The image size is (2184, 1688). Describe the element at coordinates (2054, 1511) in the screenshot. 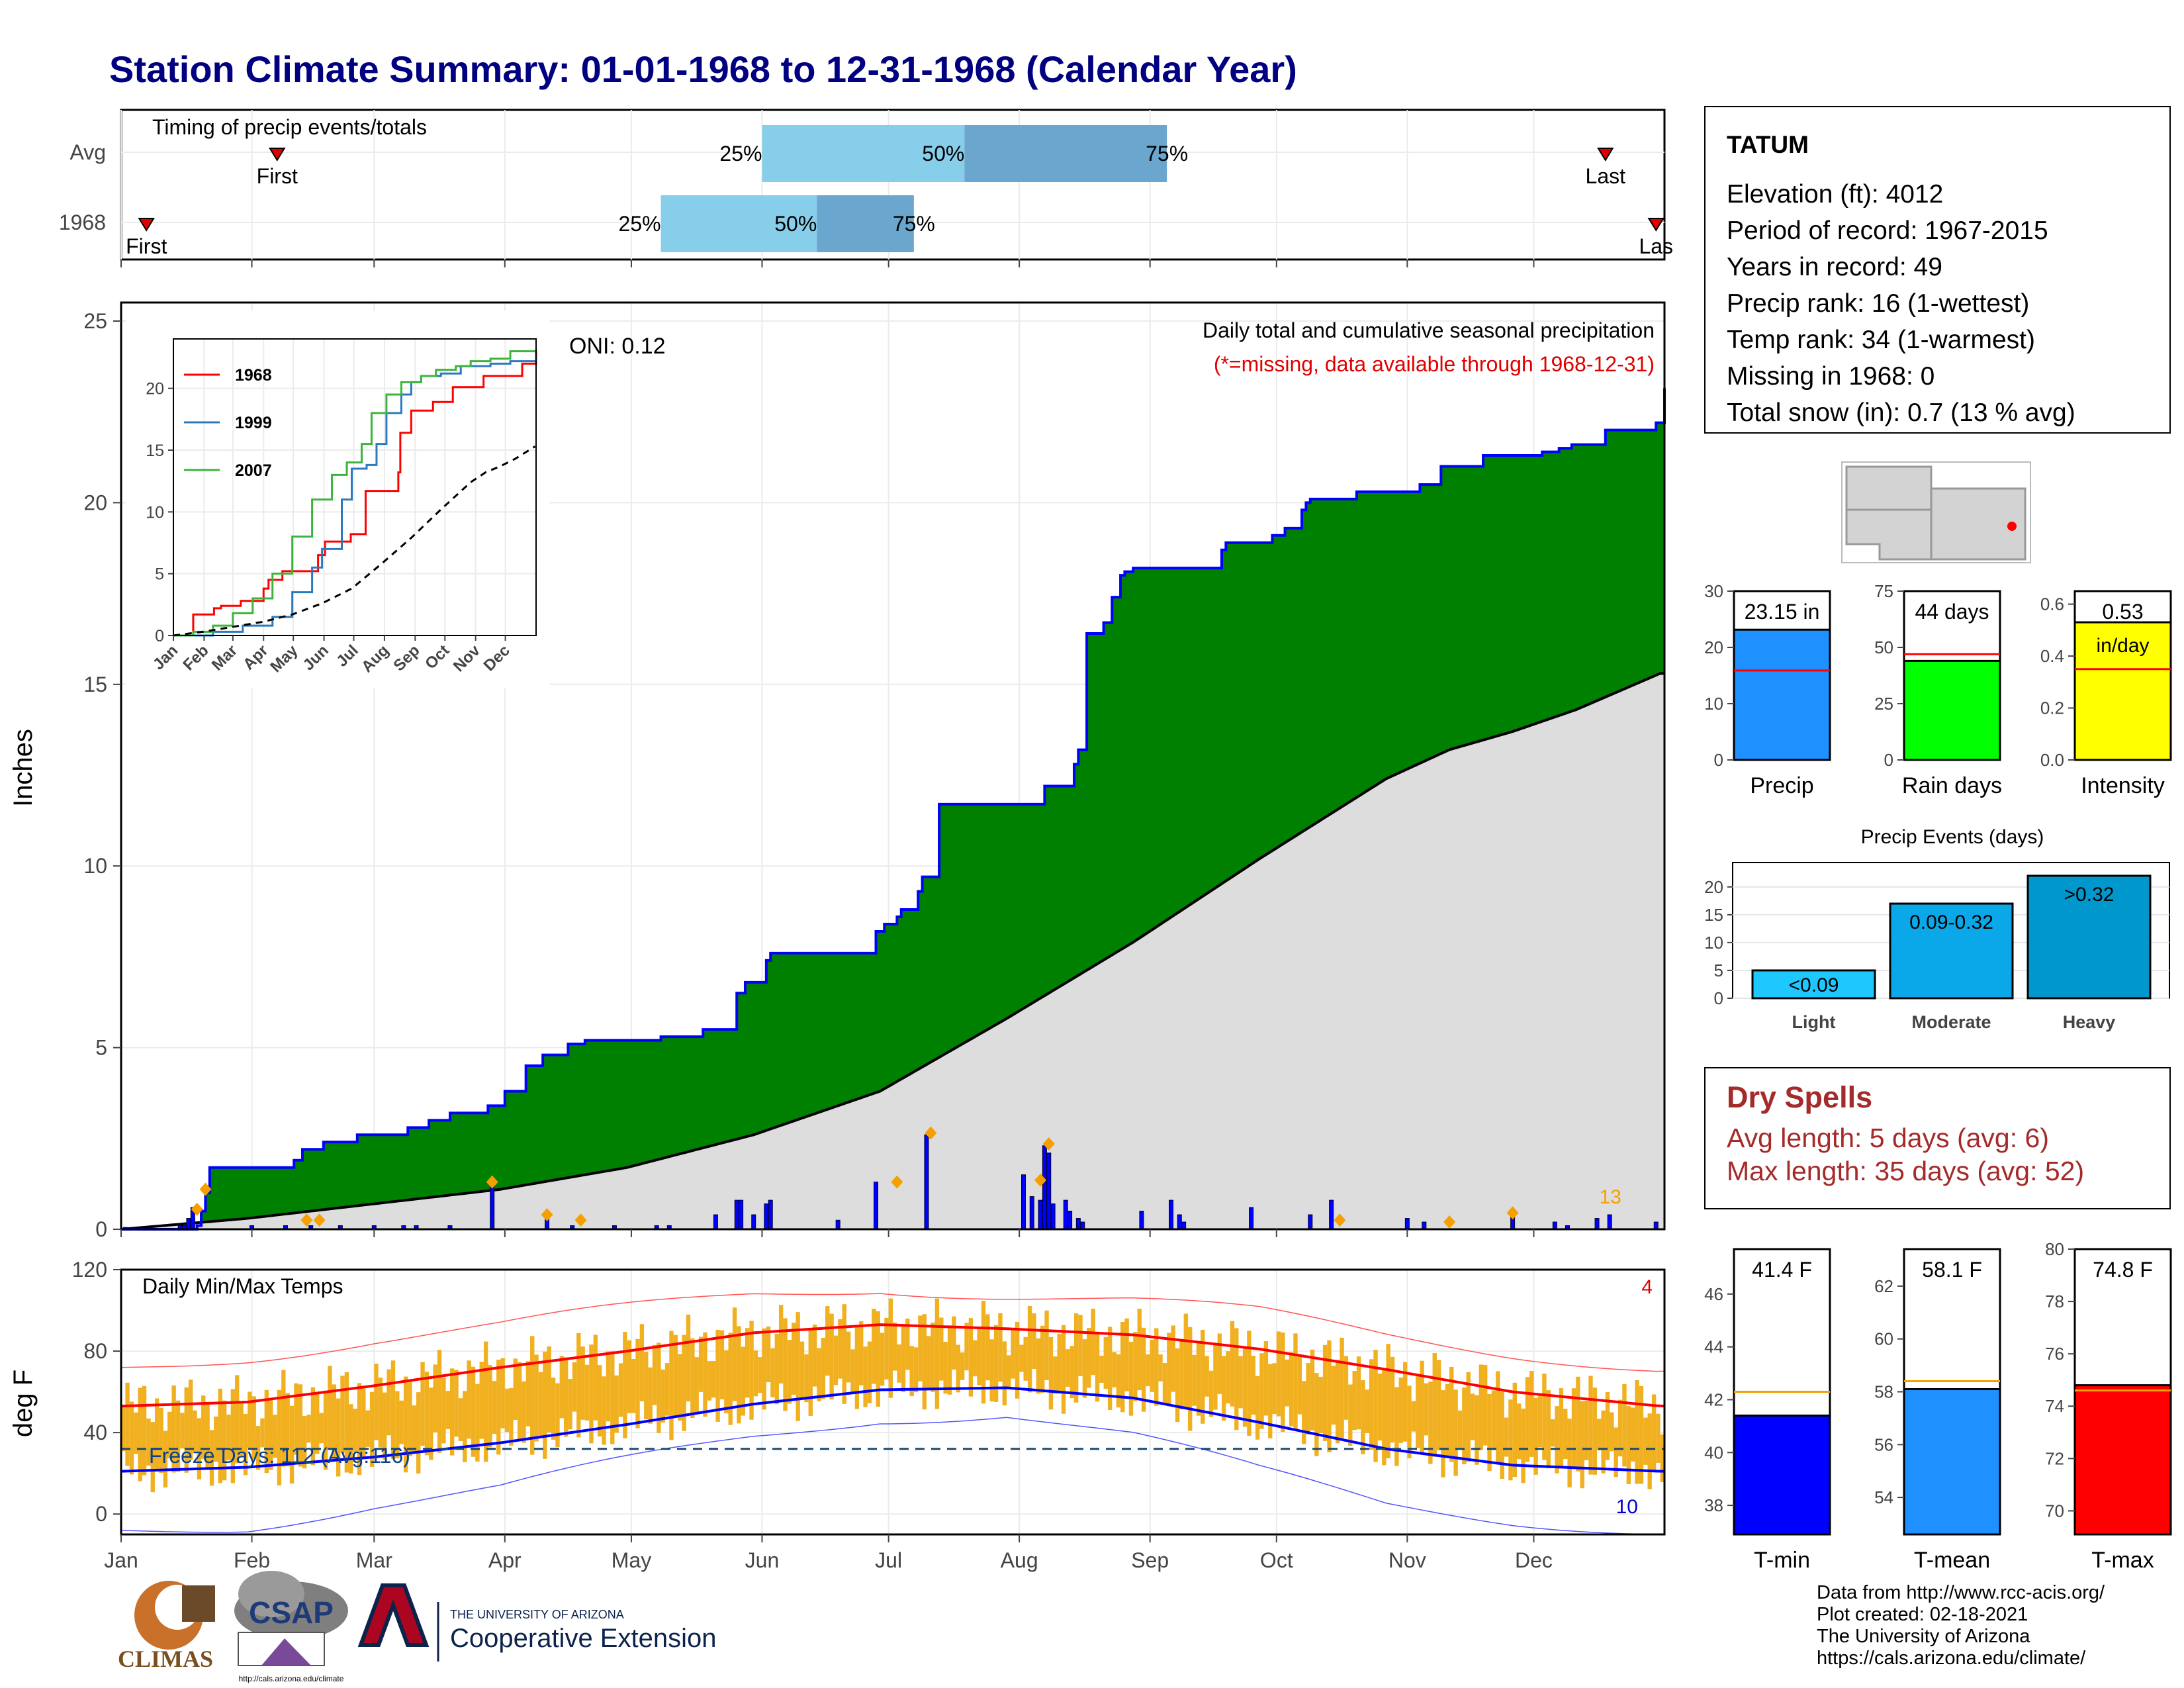

I see `mini-panel-ytick-label: 70` at that location.